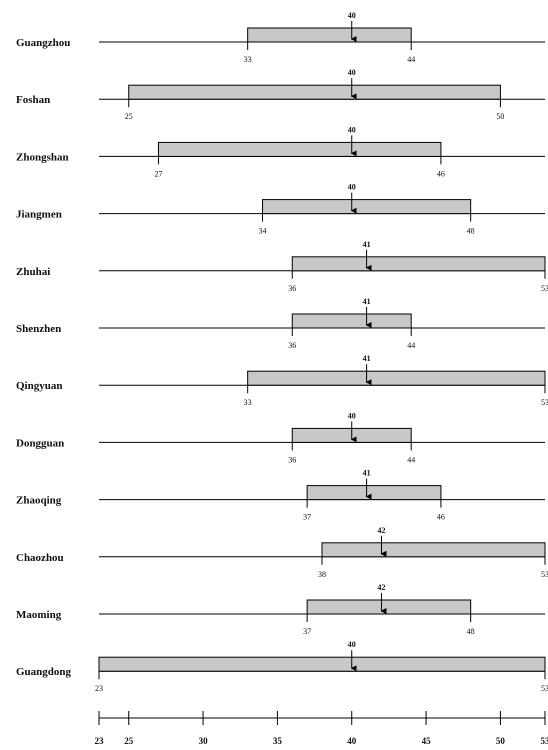 The width and height of the screenshot is (548, 750). What do you see at coordinates (44, 672) in the screenshot?
I see `row-label: Guangdong` at bounding box center [44, 672].